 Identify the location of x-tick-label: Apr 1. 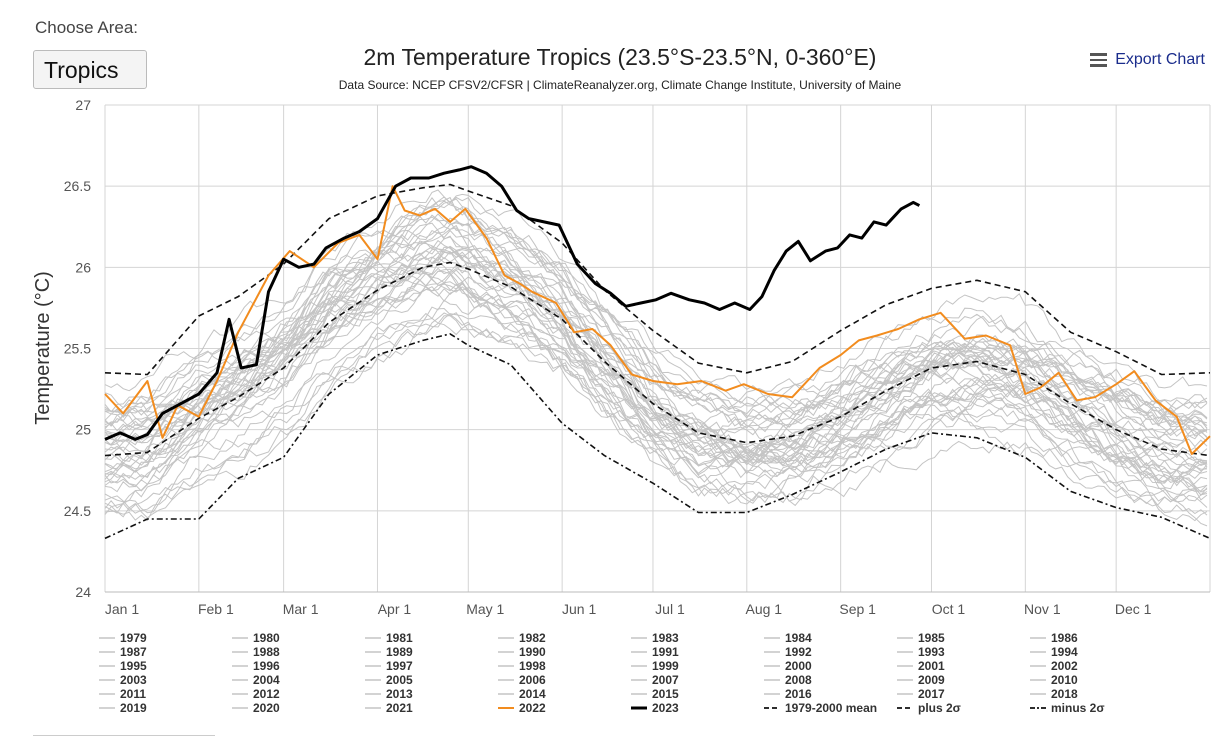
(395, 609).